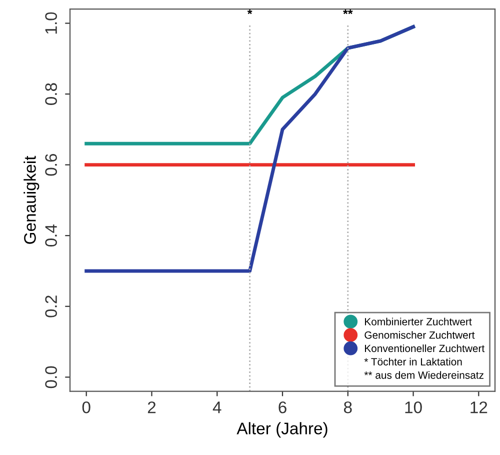 The height and width of the screenshot is (455, 500). Describe the element at coordinates (282, 407) in the screenshot. I see `x-tick-label: 6` at that location.